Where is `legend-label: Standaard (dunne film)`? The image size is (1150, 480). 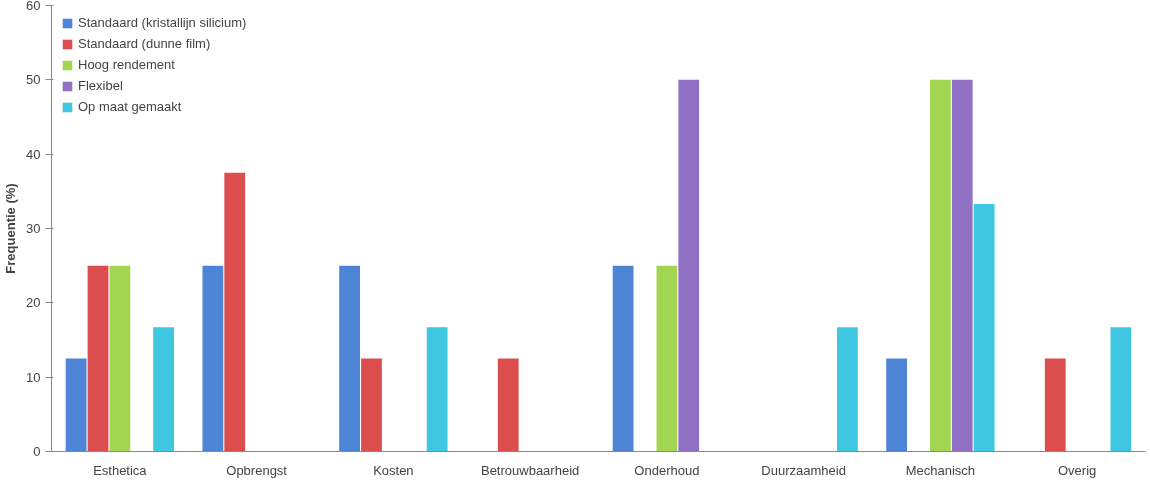 legend-label: Standaard (dunne film) is located at coordinates (144, 43).